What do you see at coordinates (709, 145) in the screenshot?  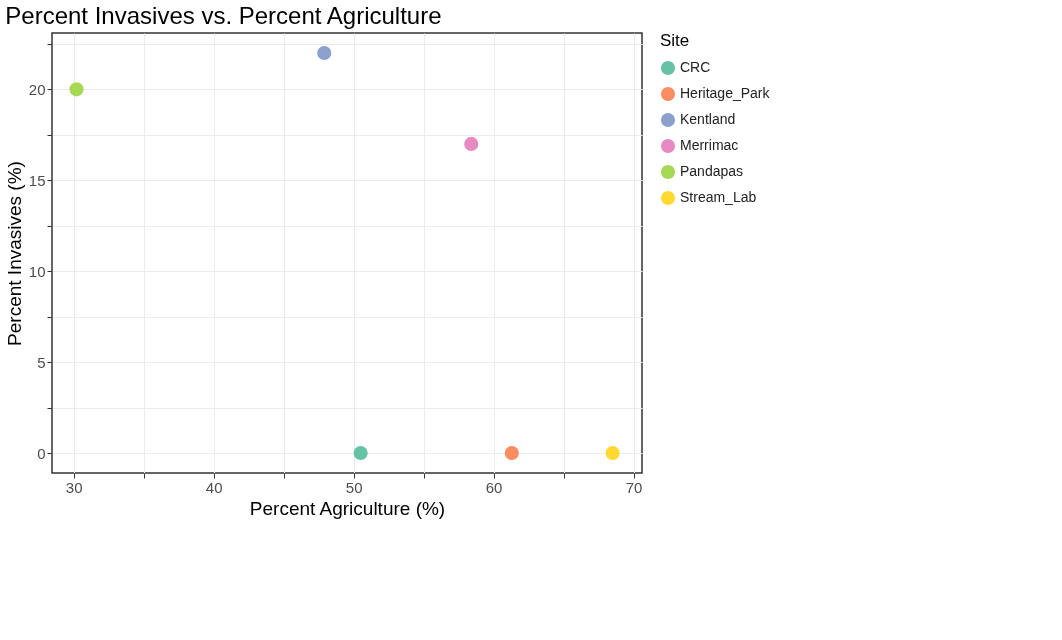 I see `legend-label: Merrimac` at bounding box center [709, 145].